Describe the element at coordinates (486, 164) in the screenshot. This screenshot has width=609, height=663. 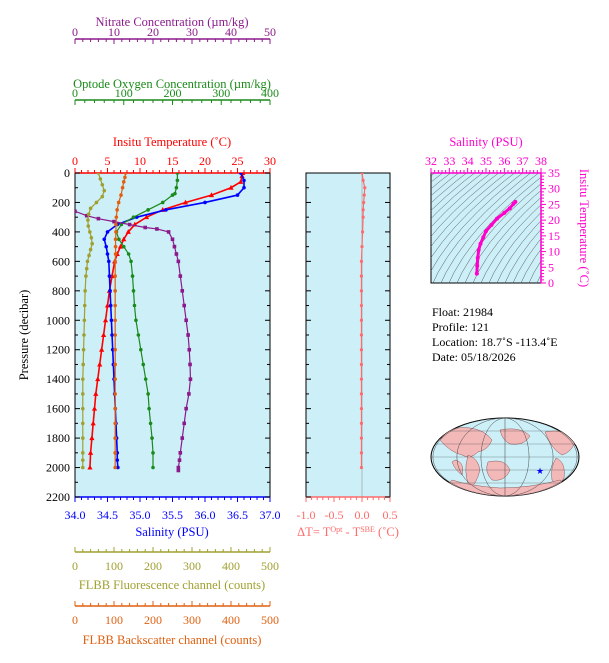
I see `ts-salinity-axis: 32 33 34 35 36 37 38` at that location.